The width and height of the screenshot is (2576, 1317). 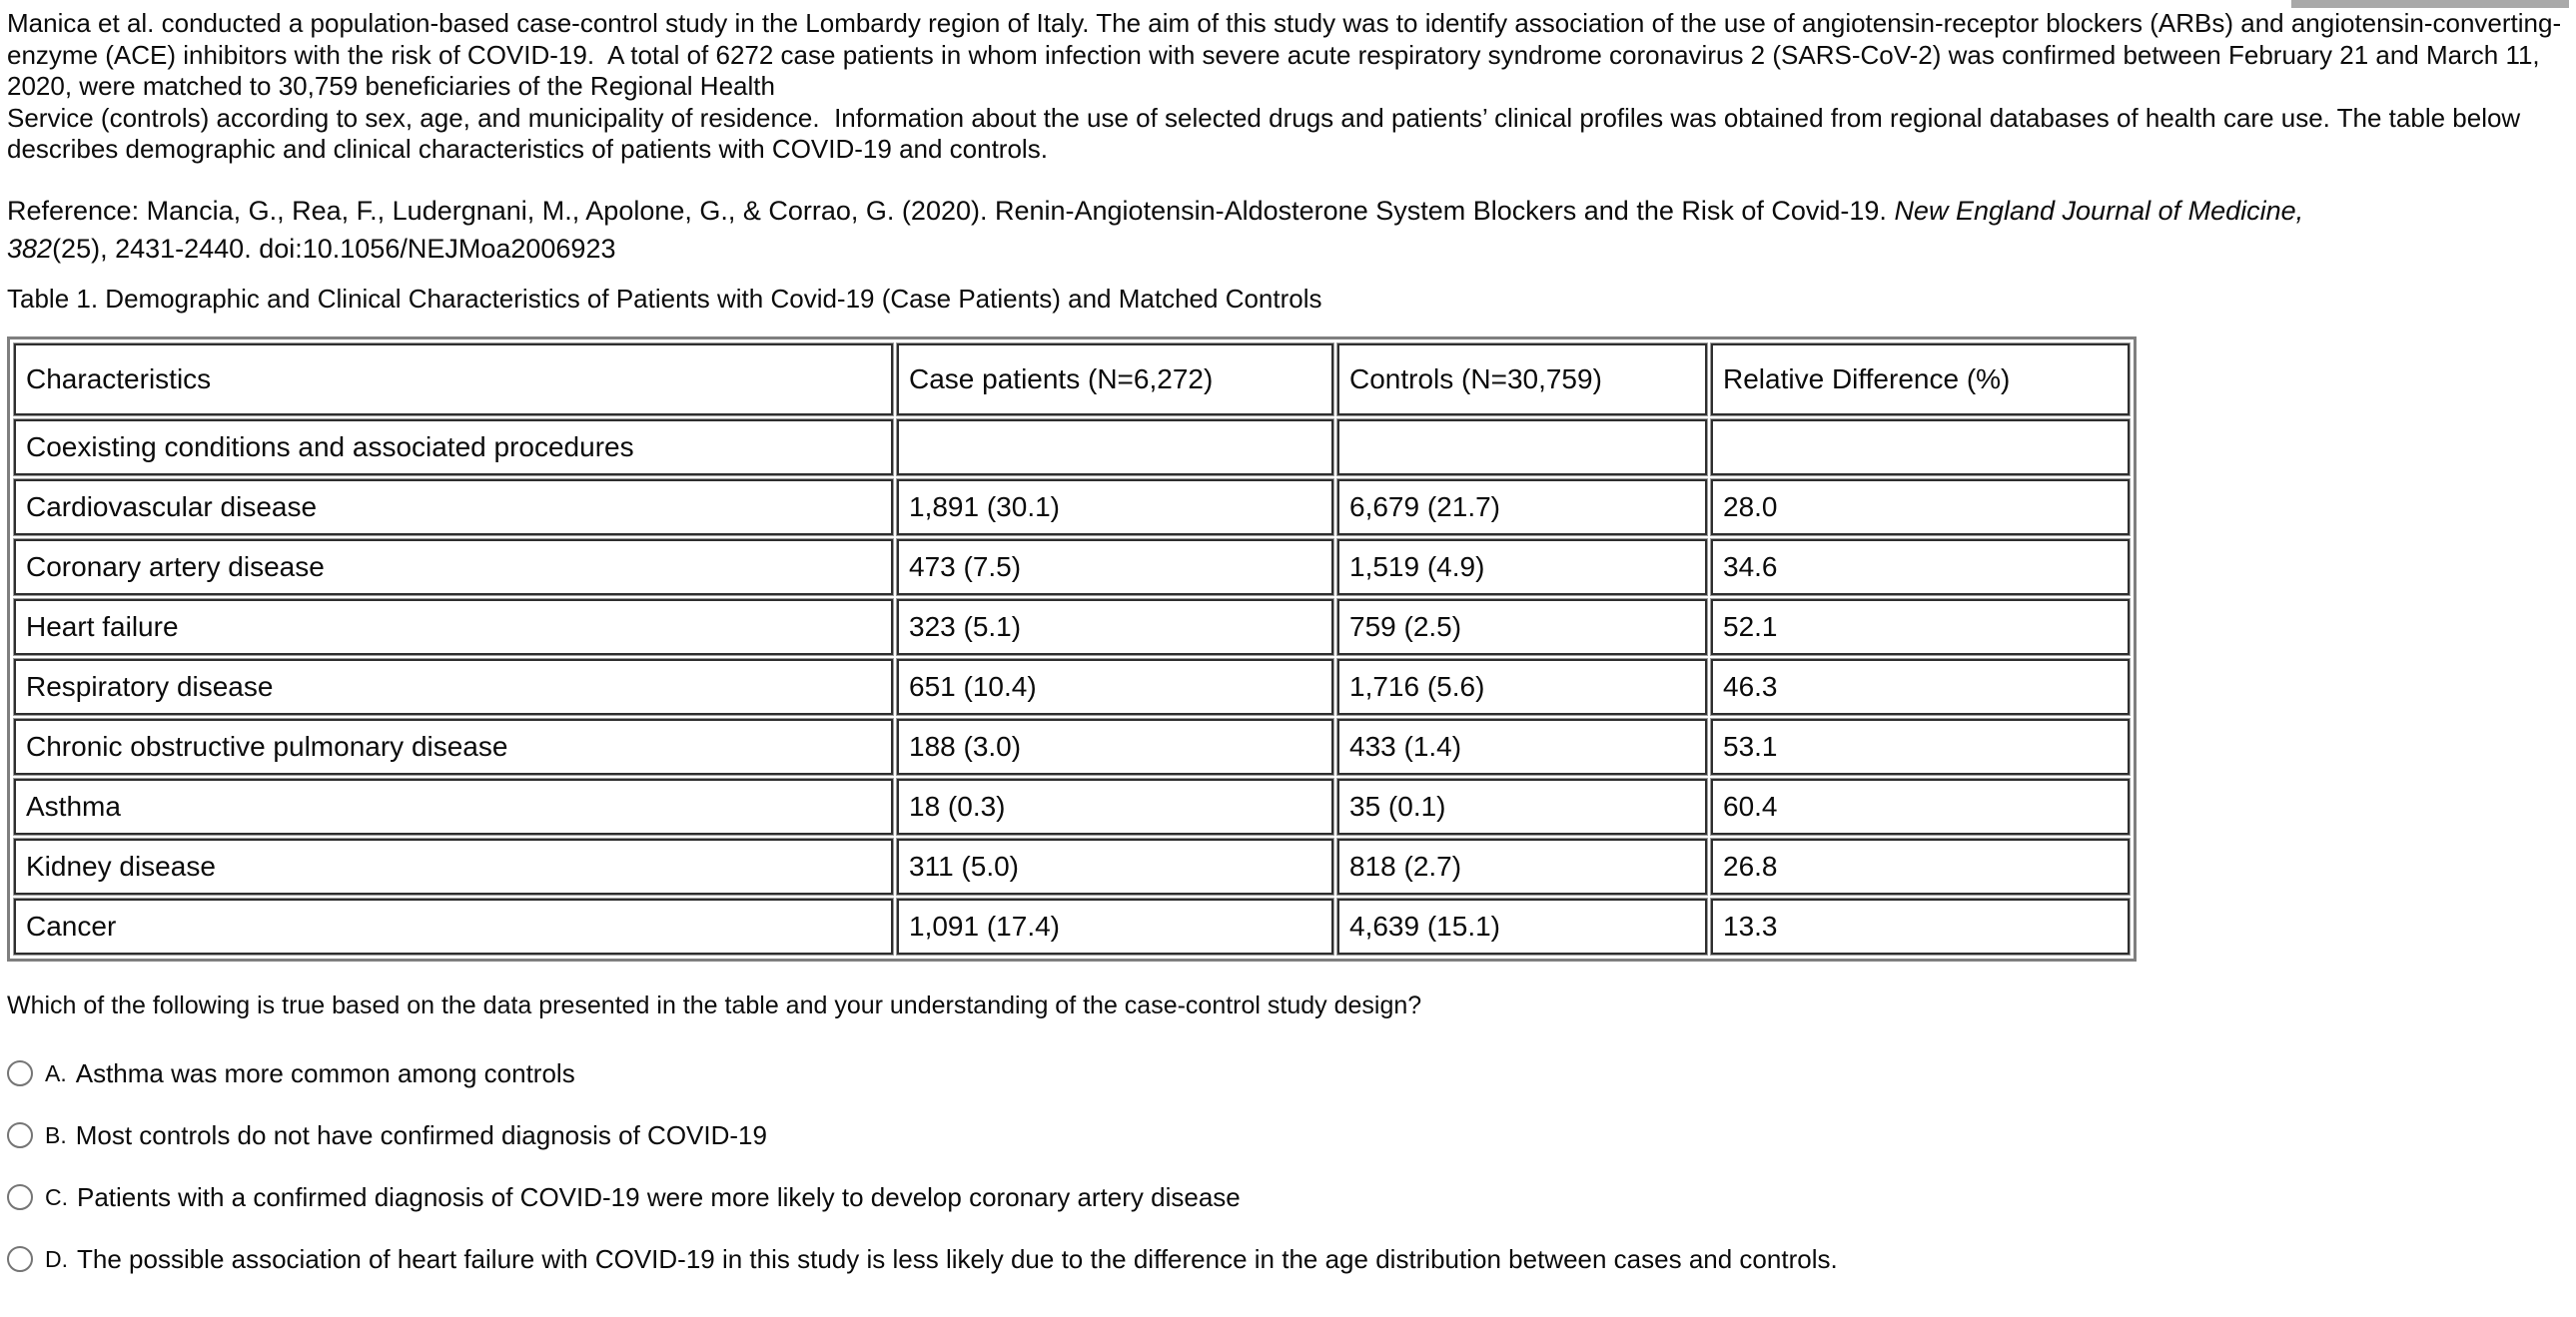 I want to click on row-control-value: 818 (2.7), so click(x=1522, y=866).